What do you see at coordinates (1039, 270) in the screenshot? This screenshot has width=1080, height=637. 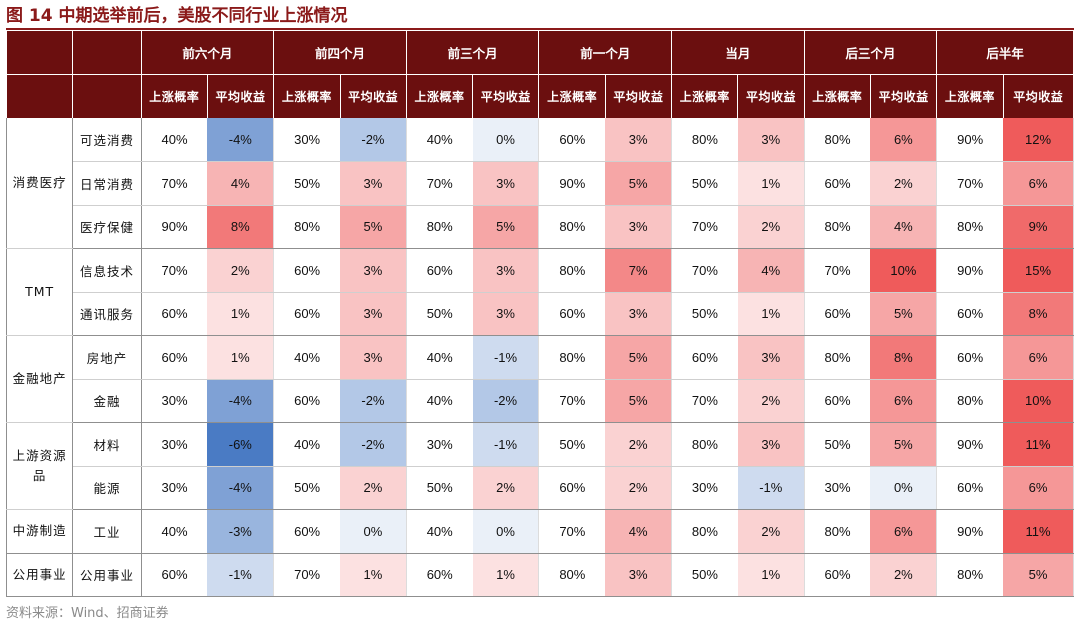 I see `return-cell: 15%` at bounding box center [1039, 270].